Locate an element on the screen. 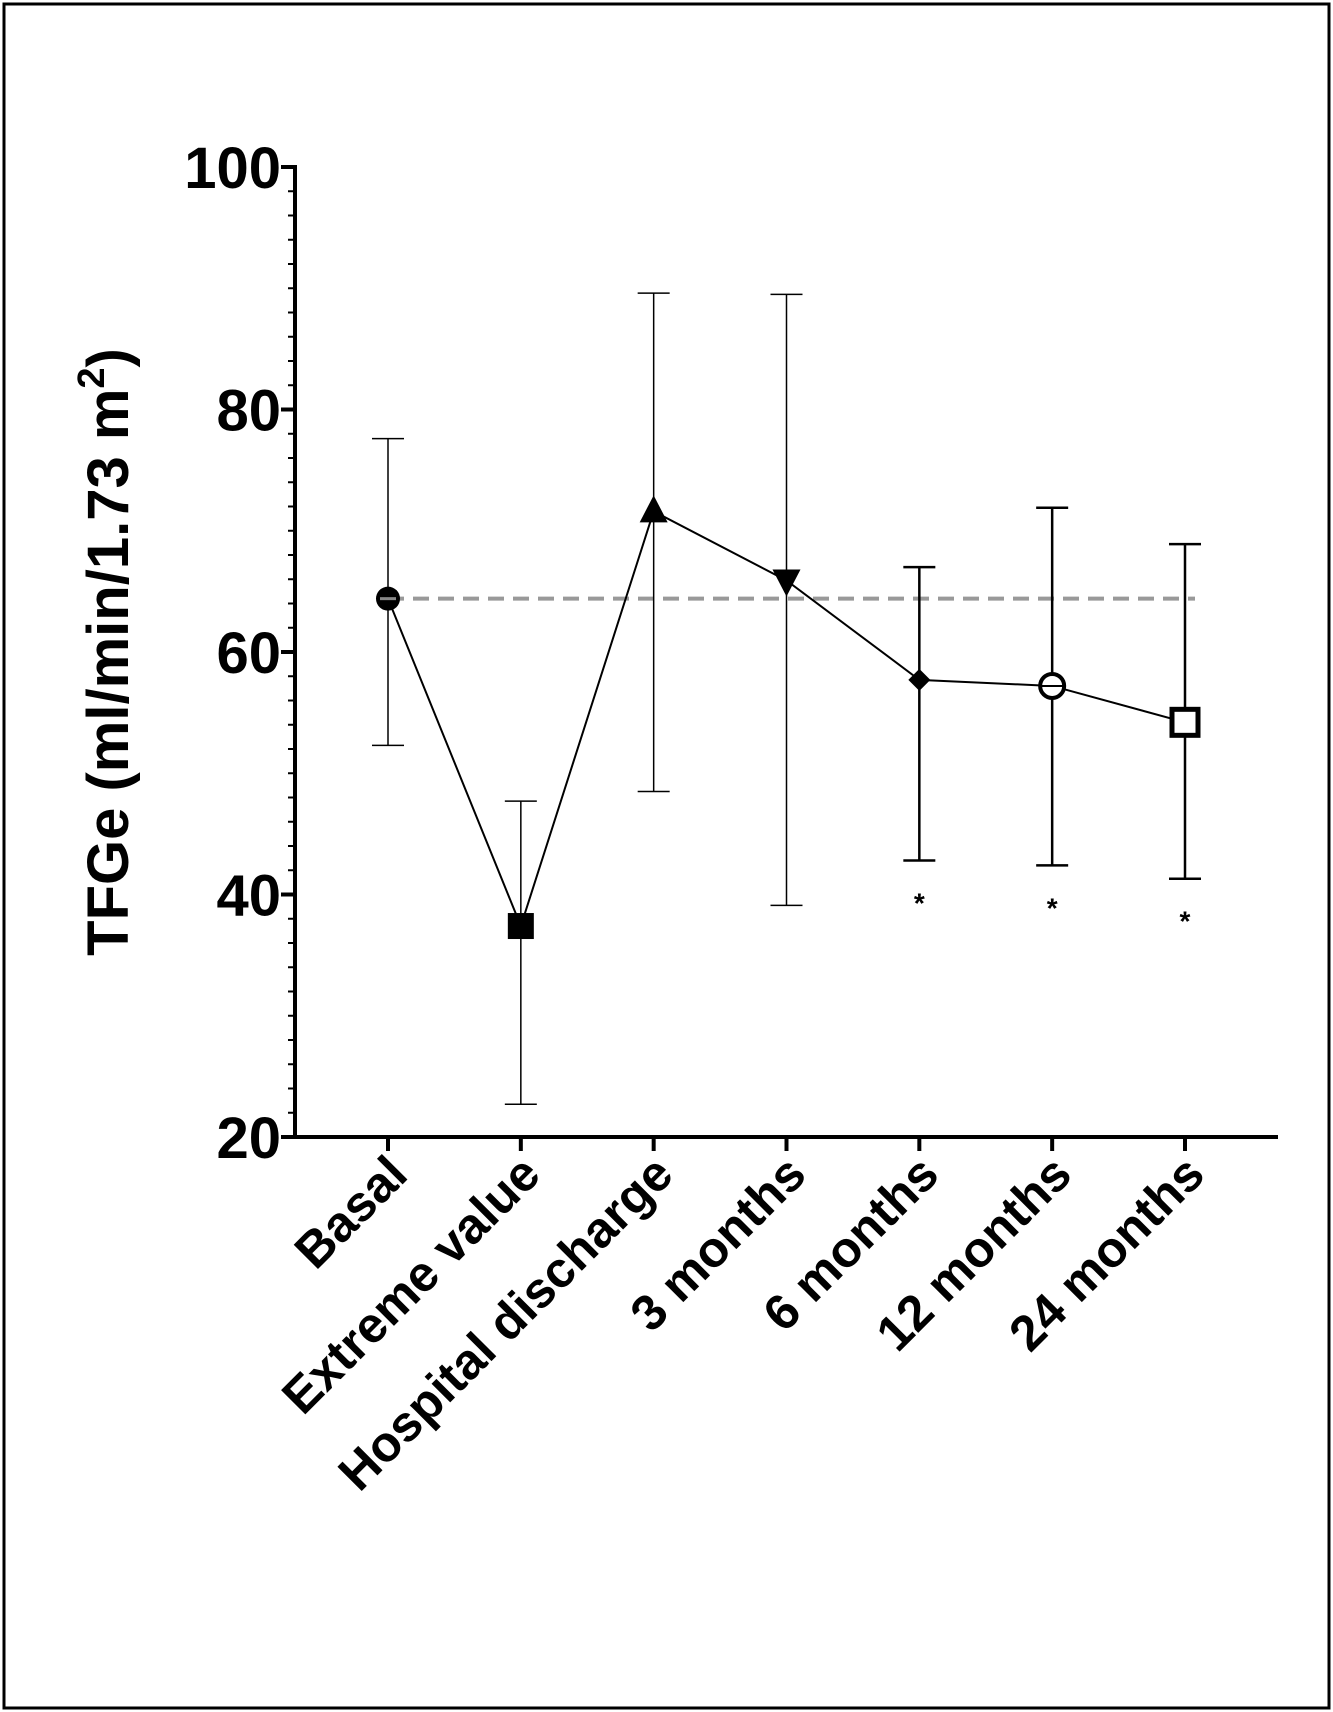  y-axis-label: TFGe (ml/min/1.73 m2) is located at coordinates (106, 652).